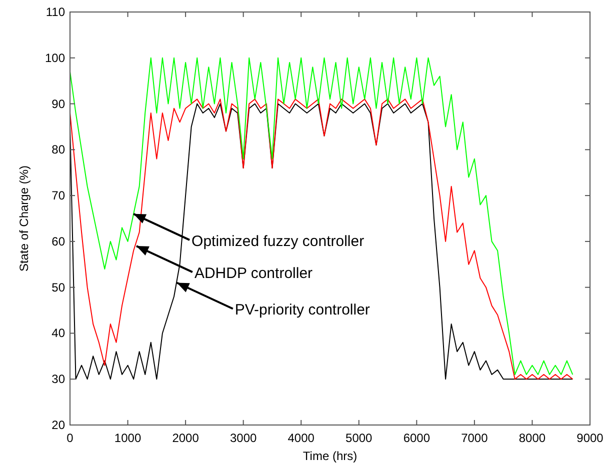  What do you see at coordinates (186, 438) in the screenshot?
I see `x-tick-label: 2000` at bounding box center [186, 438].